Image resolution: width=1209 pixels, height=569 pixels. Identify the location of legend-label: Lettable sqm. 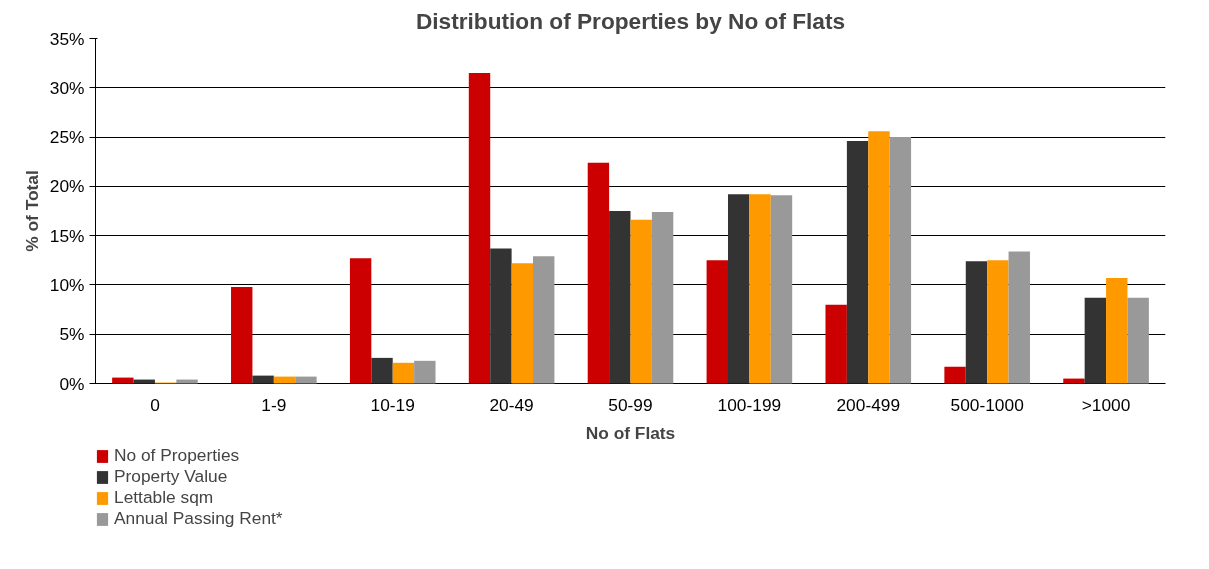
(164, 497).